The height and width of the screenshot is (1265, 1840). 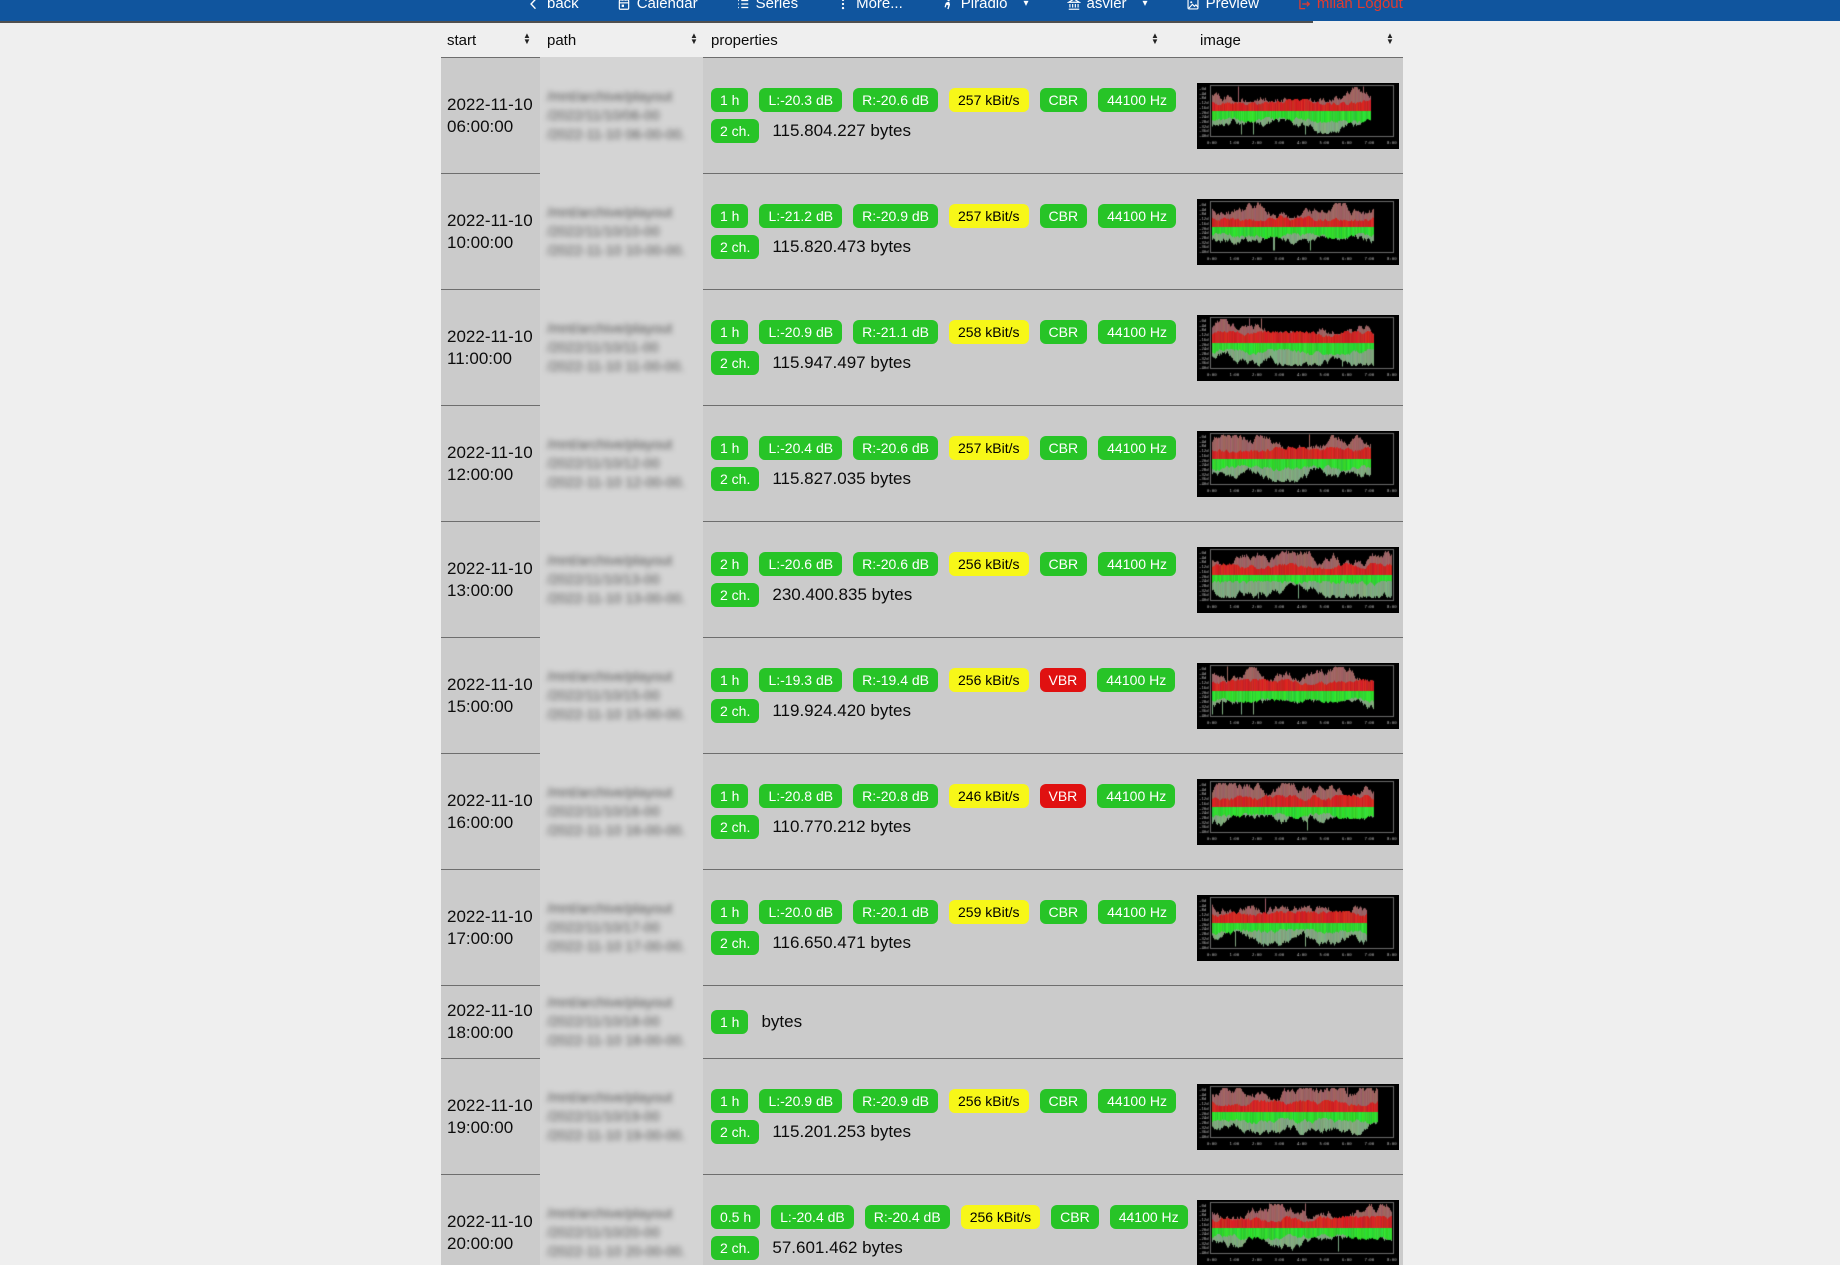 I want to click on property-badge: L:-20.3 dB, so click(x=801, y=100).